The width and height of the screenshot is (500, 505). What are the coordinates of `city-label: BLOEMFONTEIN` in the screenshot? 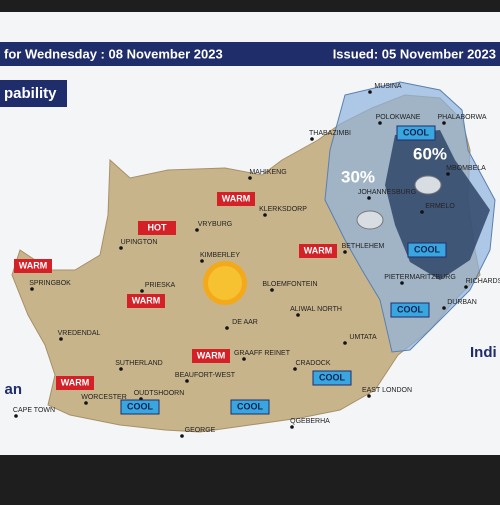 It's located at (289, 284).